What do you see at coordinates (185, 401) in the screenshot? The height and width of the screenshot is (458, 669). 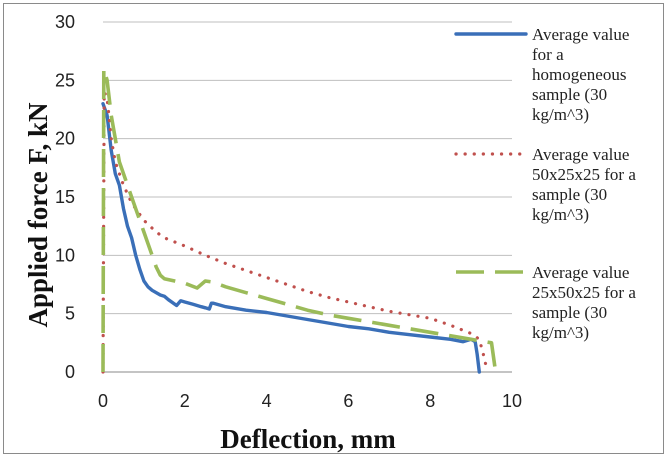 I see `x-tick-2: 2` at bounding box center [185, 401].